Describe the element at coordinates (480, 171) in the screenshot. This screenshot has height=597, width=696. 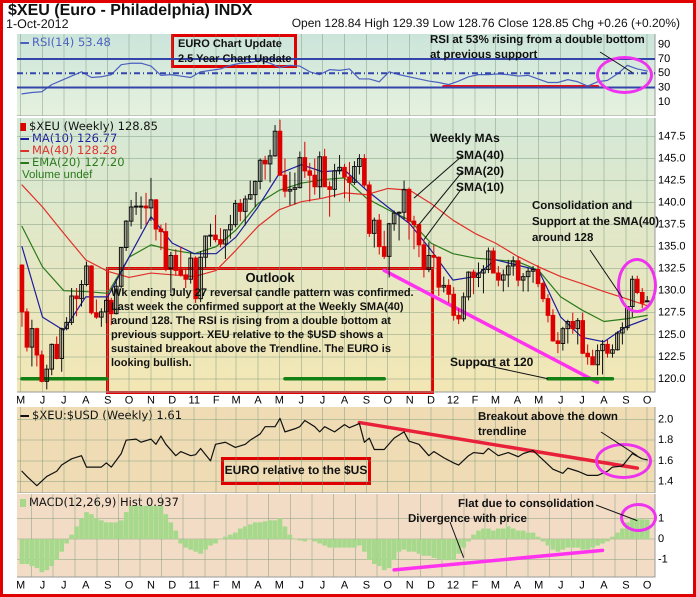
I see `annotation: SMA(20)` at that location.